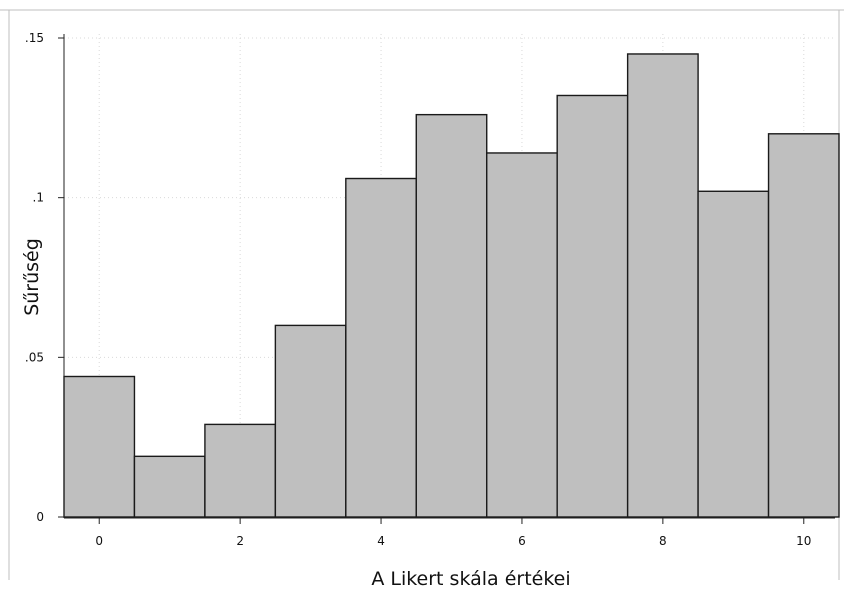  What do you see at coordinates (34, 38) in the screenshot?
I see `y-tick-label: .15` at bounding box center [34, 38].